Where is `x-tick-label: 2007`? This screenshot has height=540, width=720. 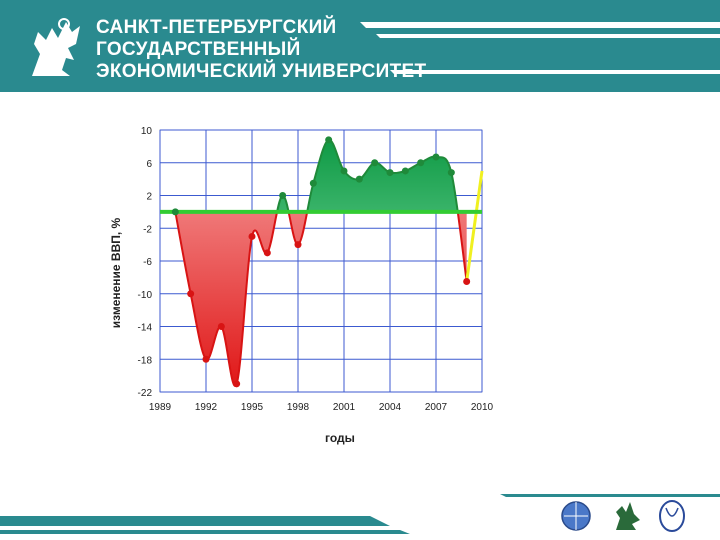
x-tick-label: 2007 is located at coordinates (436, 407).